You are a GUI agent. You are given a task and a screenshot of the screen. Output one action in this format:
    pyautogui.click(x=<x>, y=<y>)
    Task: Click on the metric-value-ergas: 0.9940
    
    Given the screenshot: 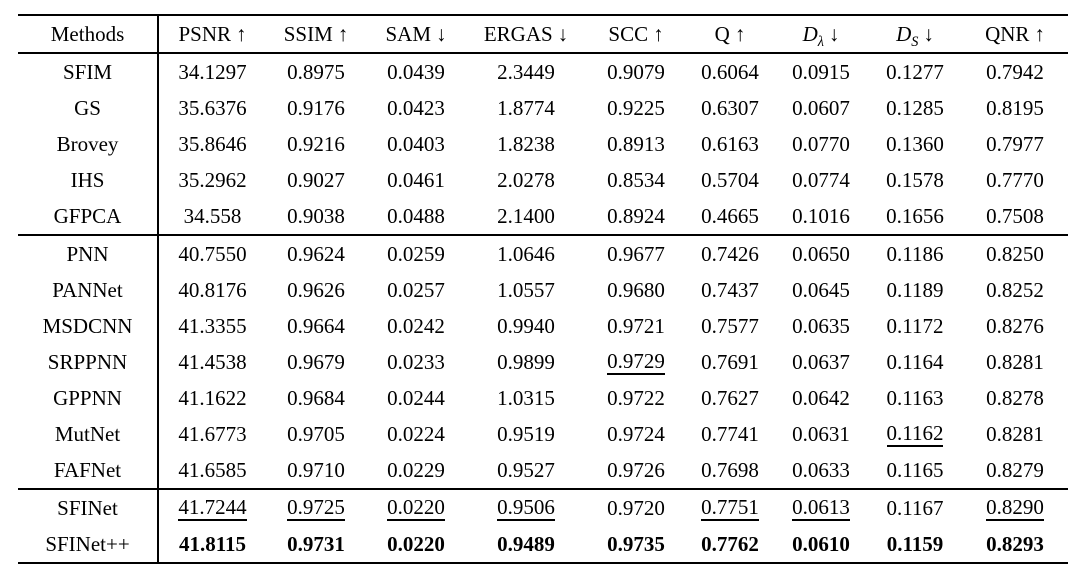 What is the action you would take?
    pyautogui.click(x=526, y=326)
    